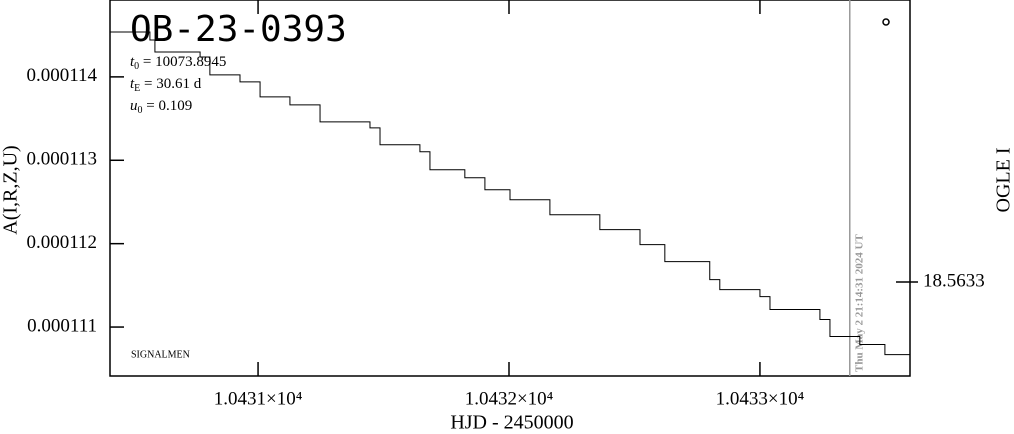 This screenshot has width=1014, height=434. Describe the element at coordinates (859, 303) in the screenshot. I see `marker-label: Thu May 2 21:14:31 2024 UT` at that location.